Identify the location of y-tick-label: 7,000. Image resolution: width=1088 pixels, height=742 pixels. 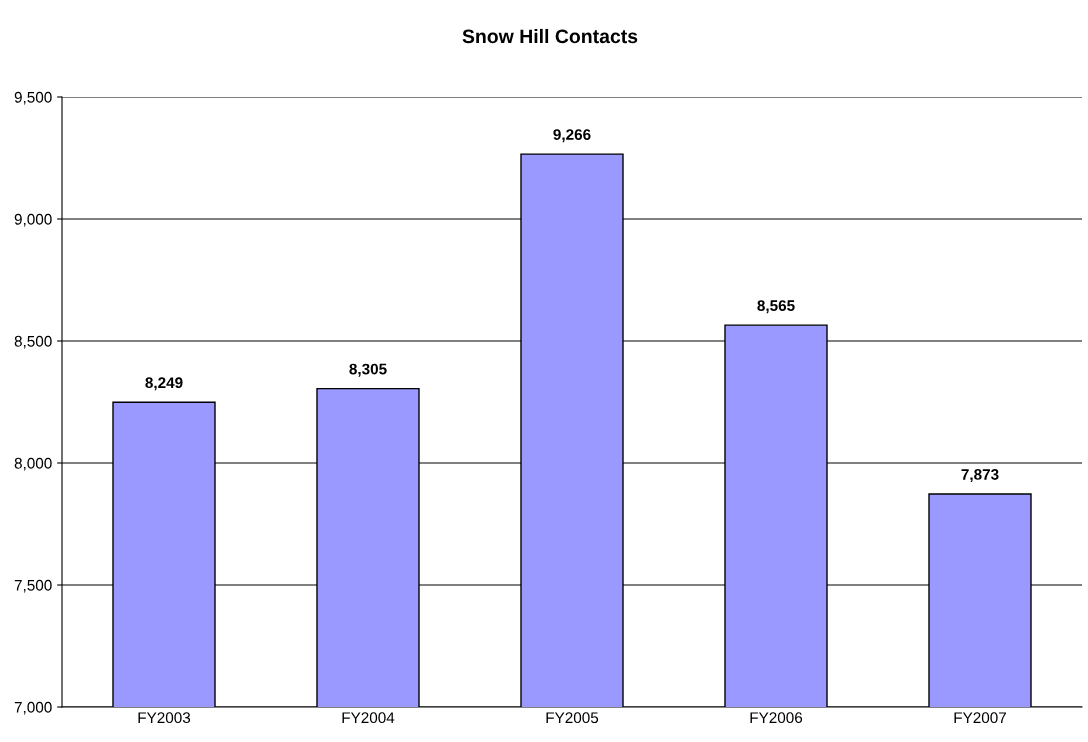
(33, 708).